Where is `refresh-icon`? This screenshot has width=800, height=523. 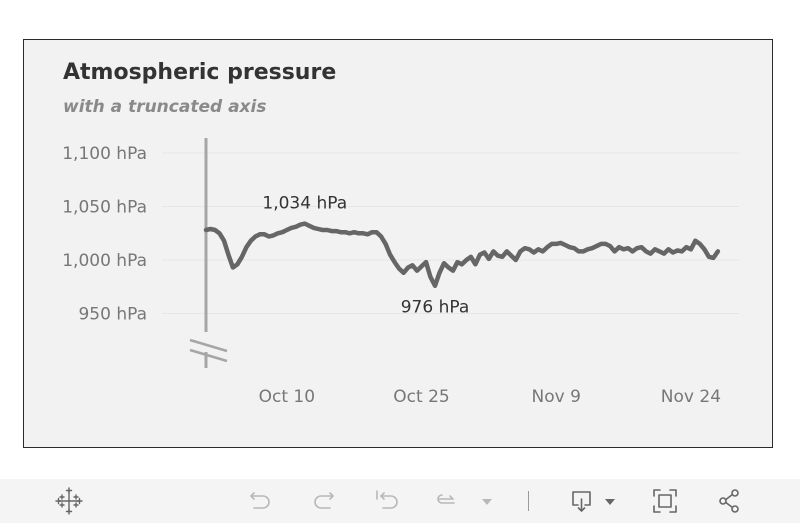
refresh-icon is located at coordinates (446, 501).